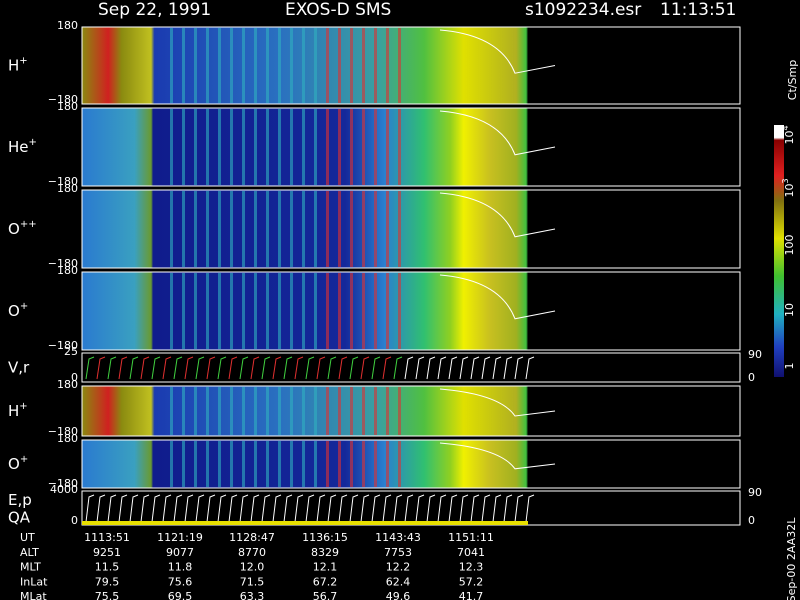  I want to click on table-cell: 49.6, so click(398, 595).